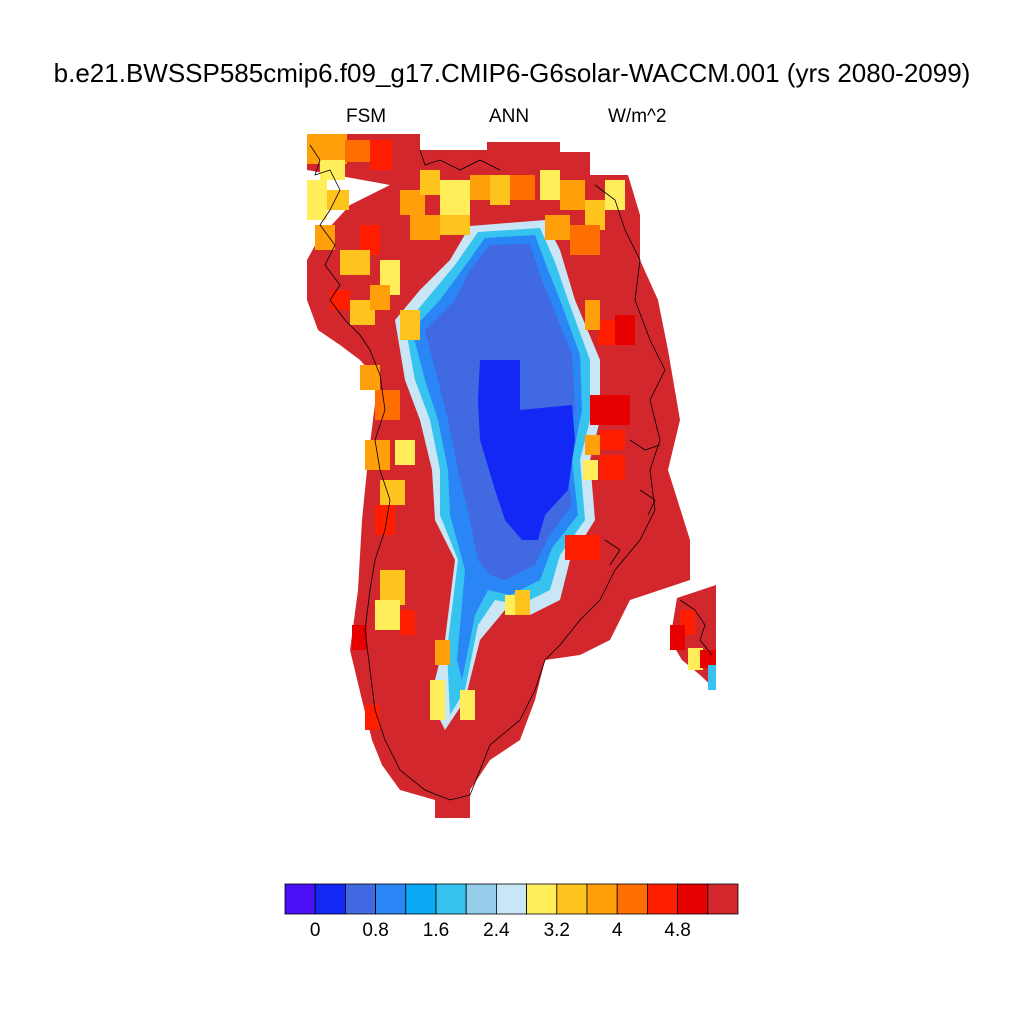 The image size is (1024, 1024). What do you see at coordinates (315, 930) in the screenshot?
I see `colorbar-tick-label: 0` at bounding box center [315, 930].